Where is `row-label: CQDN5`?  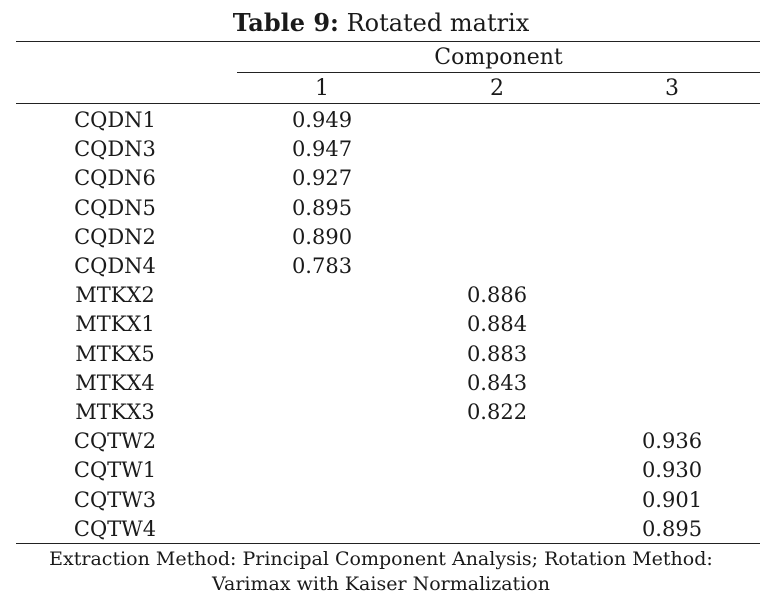
row-label: CQDN5 is located at coordinates (115, 207).